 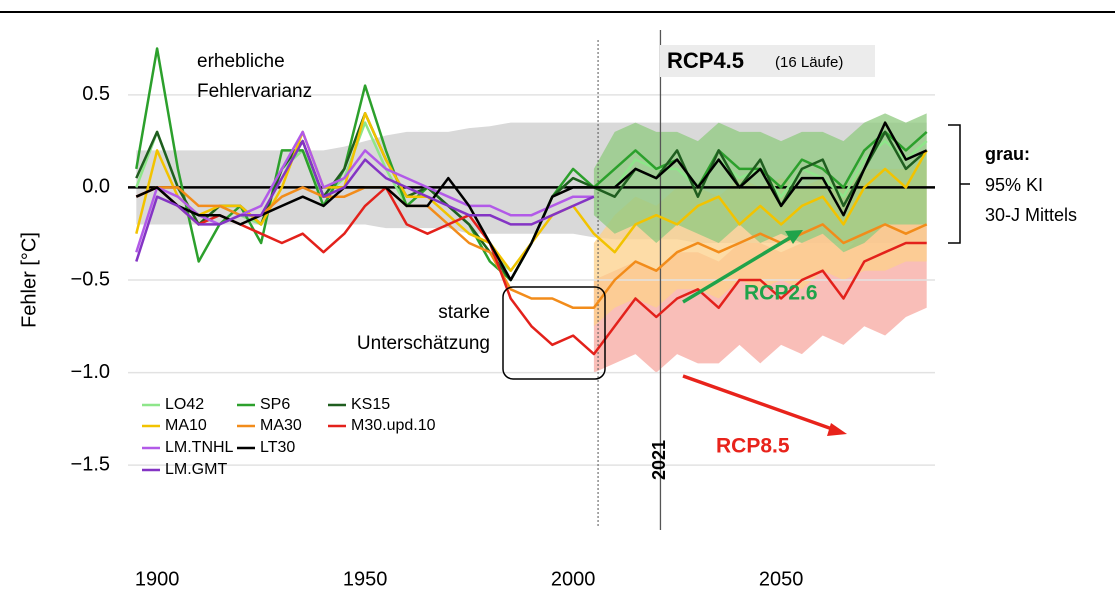 I want to click on rcp85-label: RCP8.5, so click(x=753, y=446).